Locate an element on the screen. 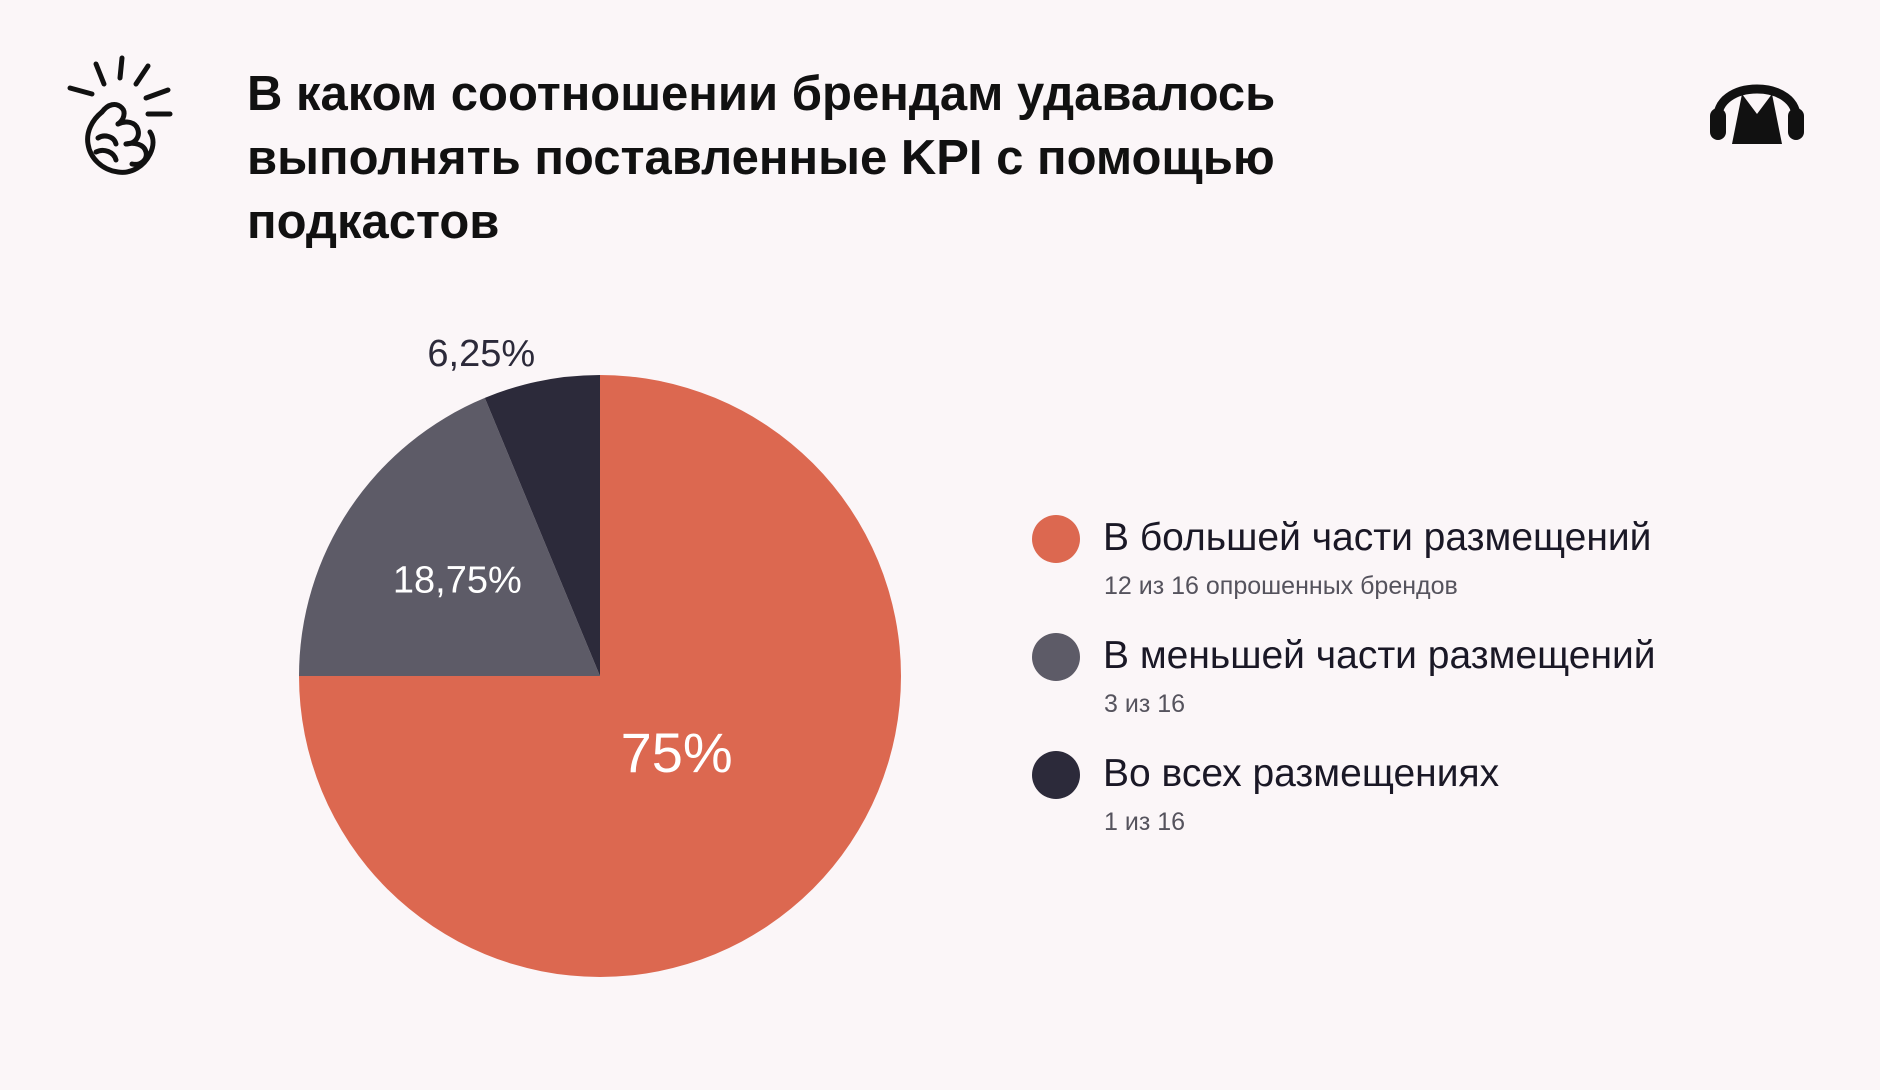 This screenshot has height=1090, width=1880. legend-swatch-fewer is located at coordinates (1056, 657).